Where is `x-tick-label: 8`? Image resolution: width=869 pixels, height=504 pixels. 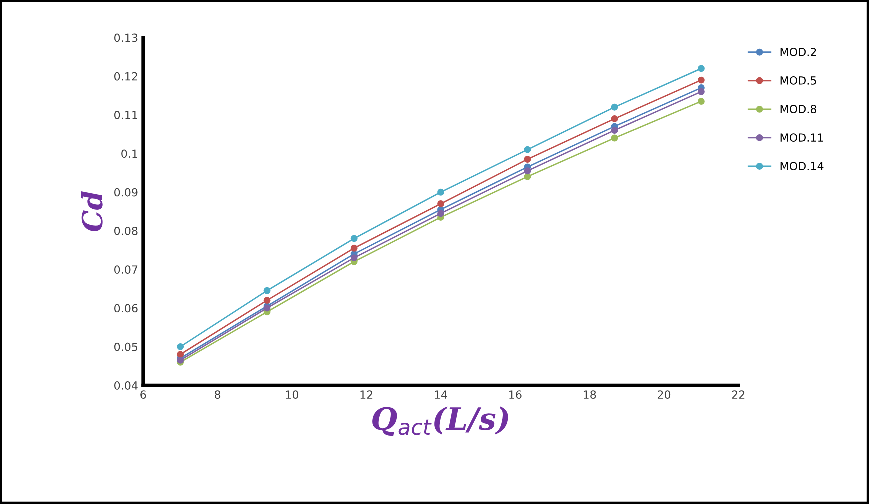 x-tick-label: 8 is located at coordinates (218, 395).